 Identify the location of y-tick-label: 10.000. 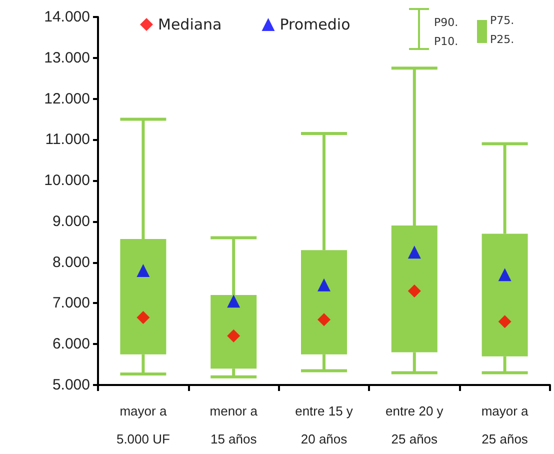
(67, 181).